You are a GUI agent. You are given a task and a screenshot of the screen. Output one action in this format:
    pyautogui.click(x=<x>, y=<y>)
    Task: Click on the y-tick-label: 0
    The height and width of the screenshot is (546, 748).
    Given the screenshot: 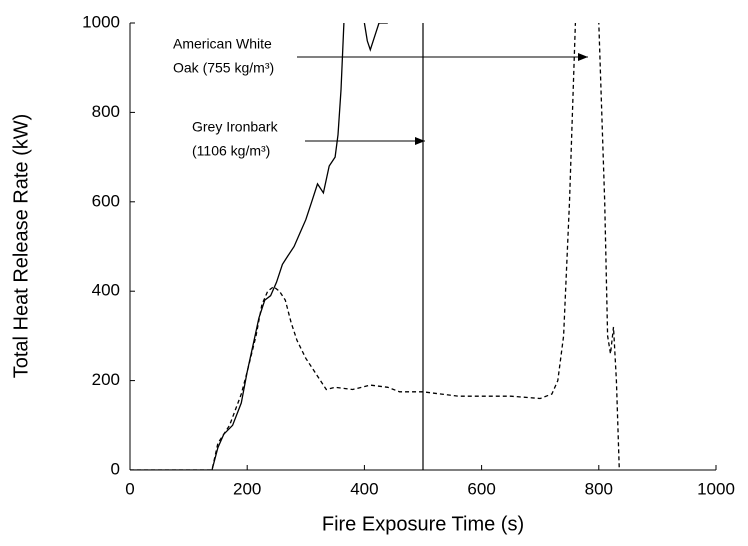 What is the action you would take?
    pyautogui.click(x=115, y=468)
    